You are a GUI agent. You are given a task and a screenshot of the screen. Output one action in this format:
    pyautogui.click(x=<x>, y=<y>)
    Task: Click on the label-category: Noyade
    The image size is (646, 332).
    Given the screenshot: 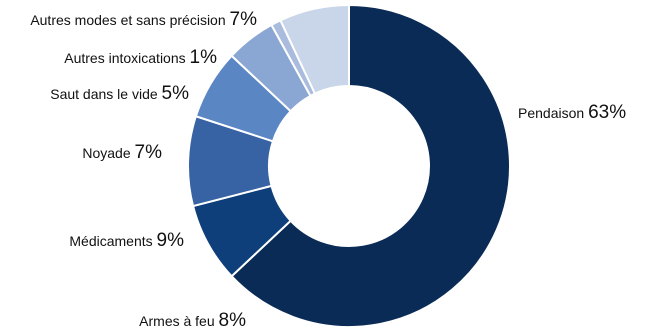 What is the action you would take?
    pyautogui.click(x=108, y=153)
    